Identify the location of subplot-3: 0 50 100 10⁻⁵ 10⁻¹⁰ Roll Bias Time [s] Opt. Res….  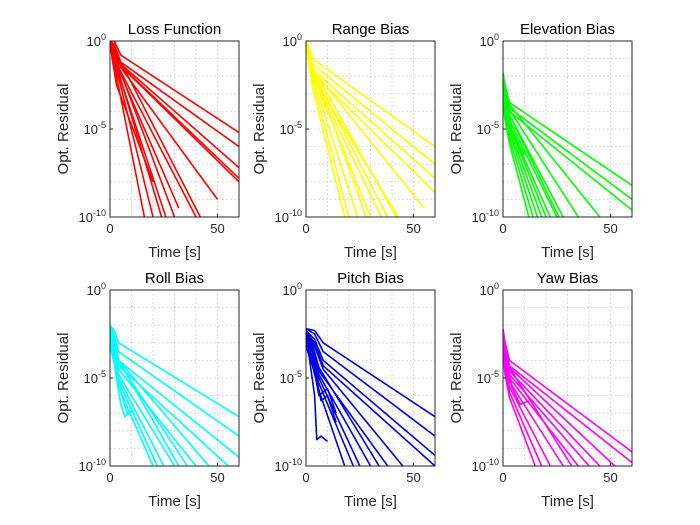
(147, 390).